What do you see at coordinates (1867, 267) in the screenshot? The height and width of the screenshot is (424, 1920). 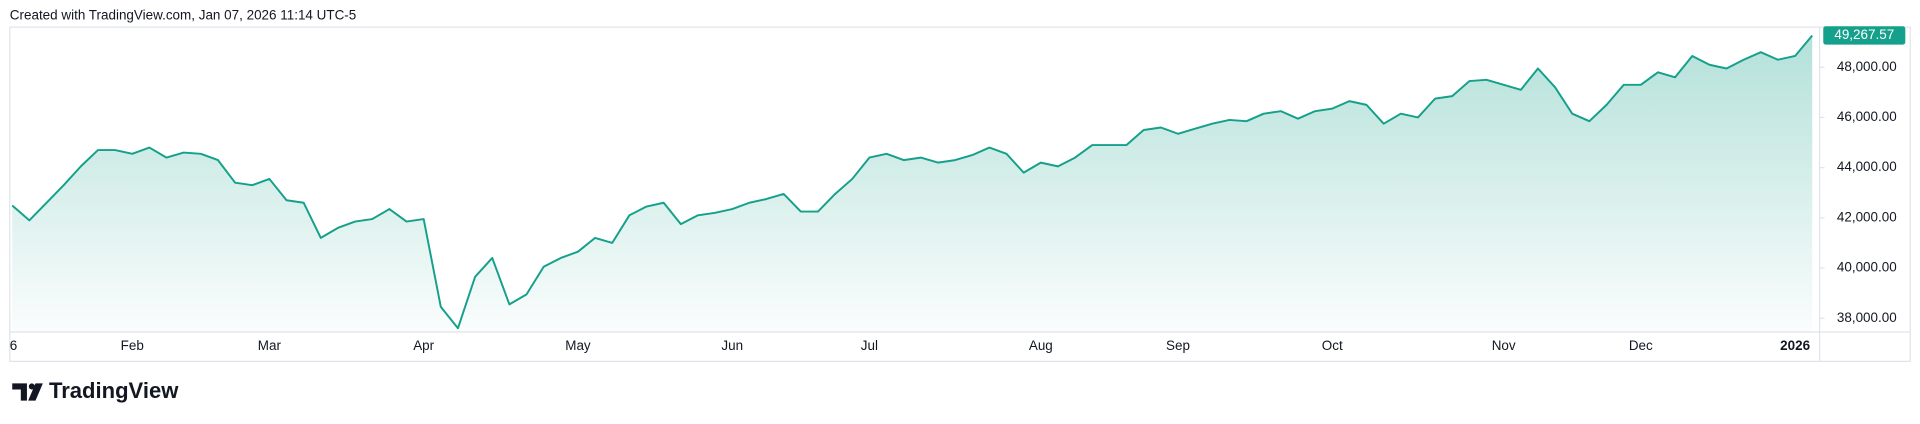 I see `y-tick-label: 40,000.00` at bounding box center [1867, 267].